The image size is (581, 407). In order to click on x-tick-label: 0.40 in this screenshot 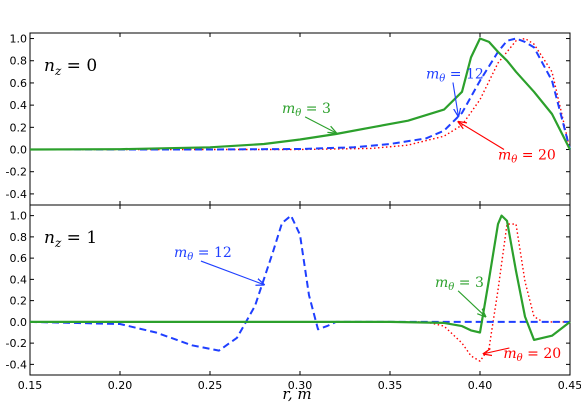, I will do `click(480, 385)`.